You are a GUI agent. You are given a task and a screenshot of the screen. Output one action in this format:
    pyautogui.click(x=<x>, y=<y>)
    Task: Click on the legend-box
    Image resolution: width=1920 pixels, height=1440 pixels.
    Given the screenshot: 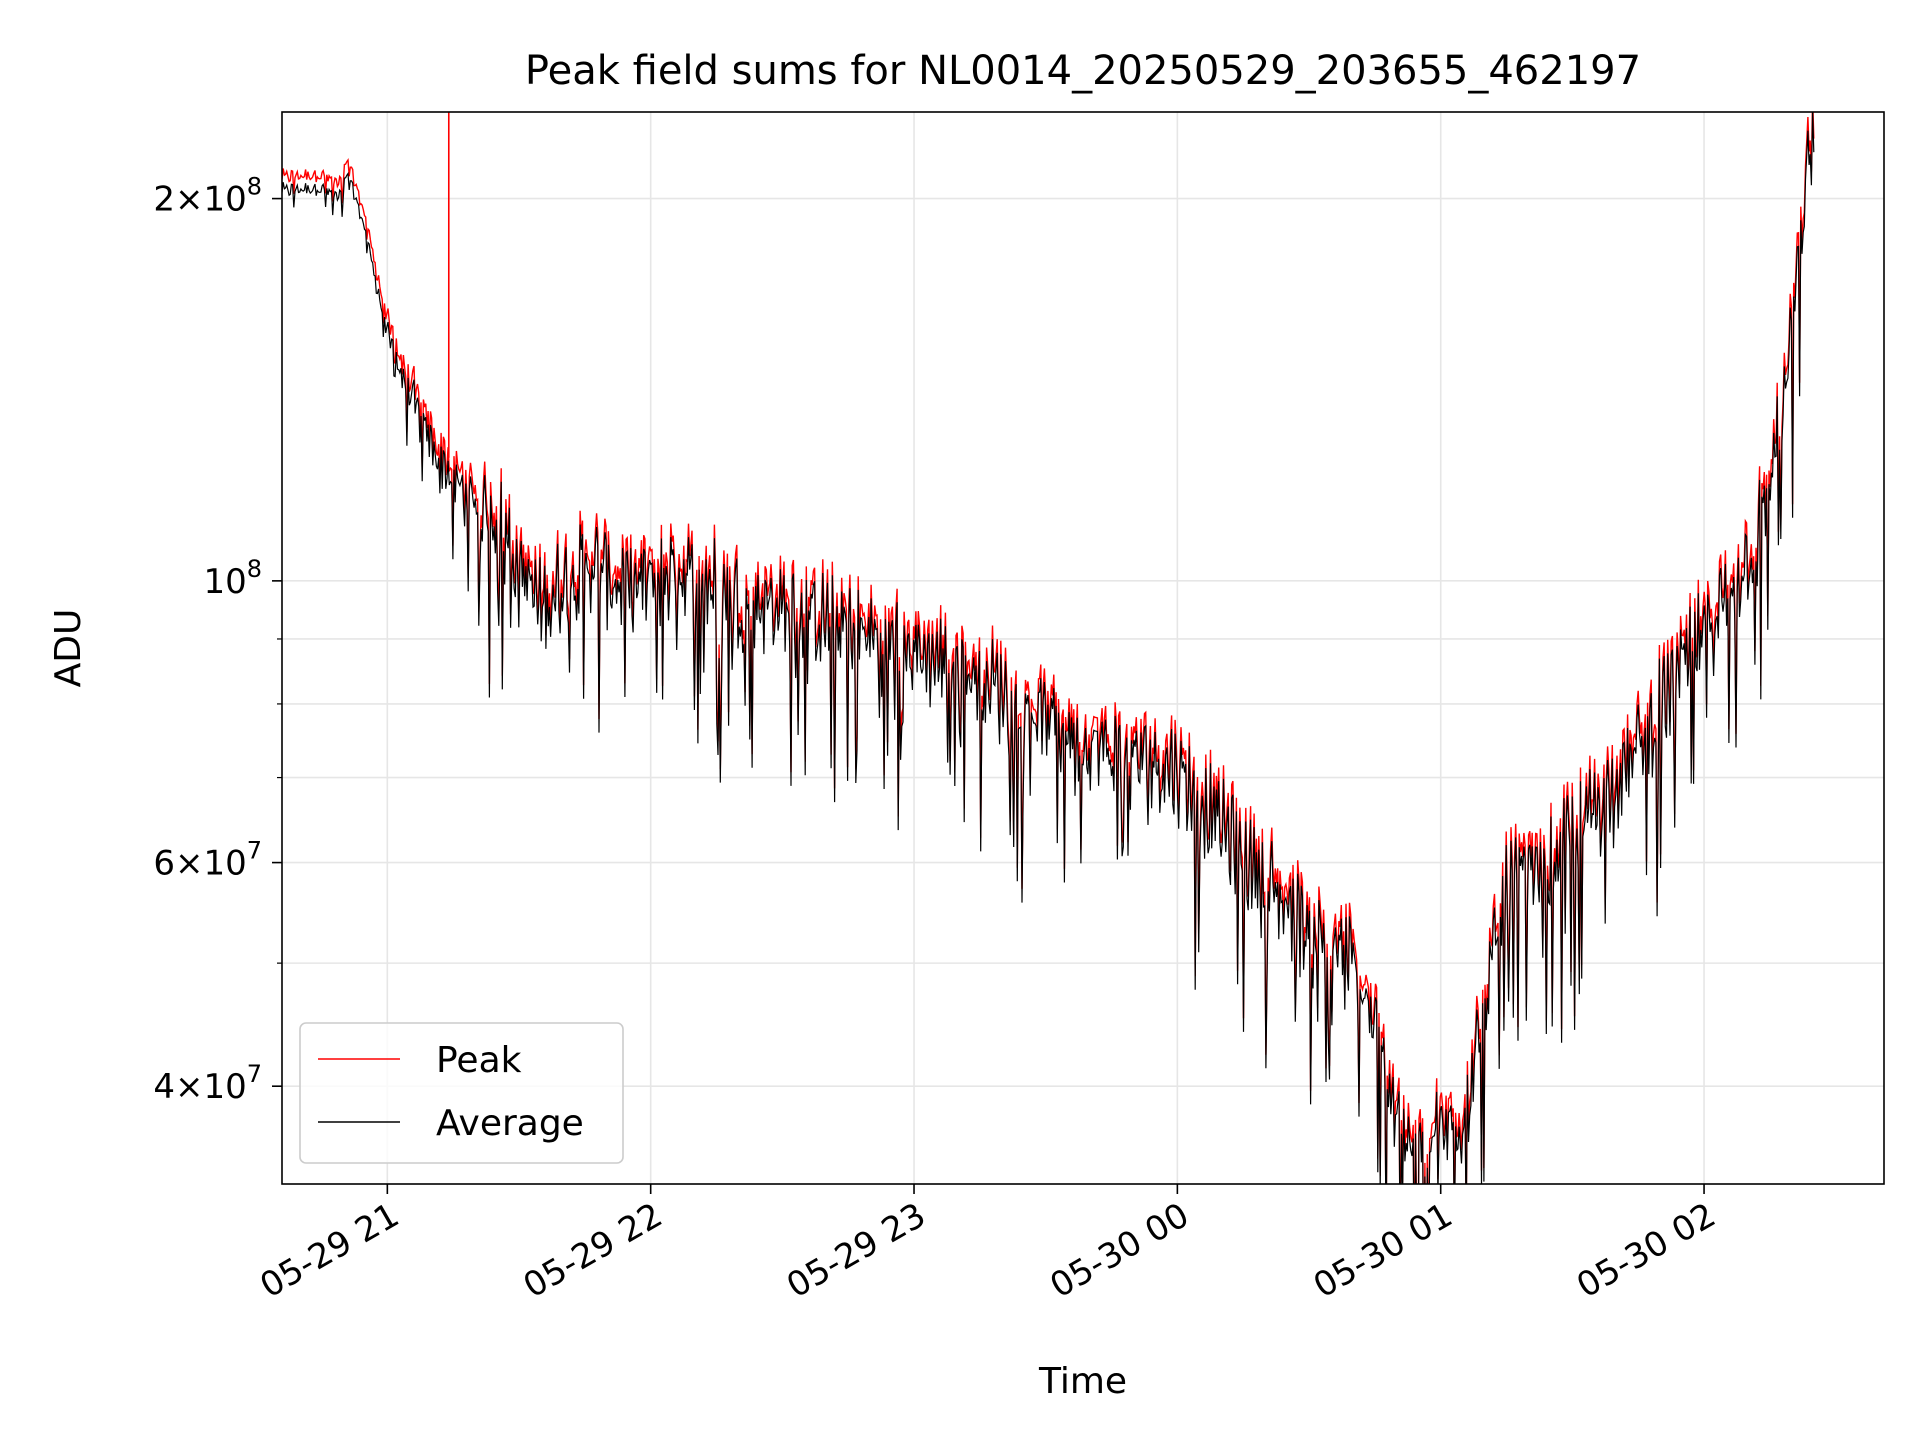 What is the action you would take?
    pyautogui.click(x=461, y=1093)
    